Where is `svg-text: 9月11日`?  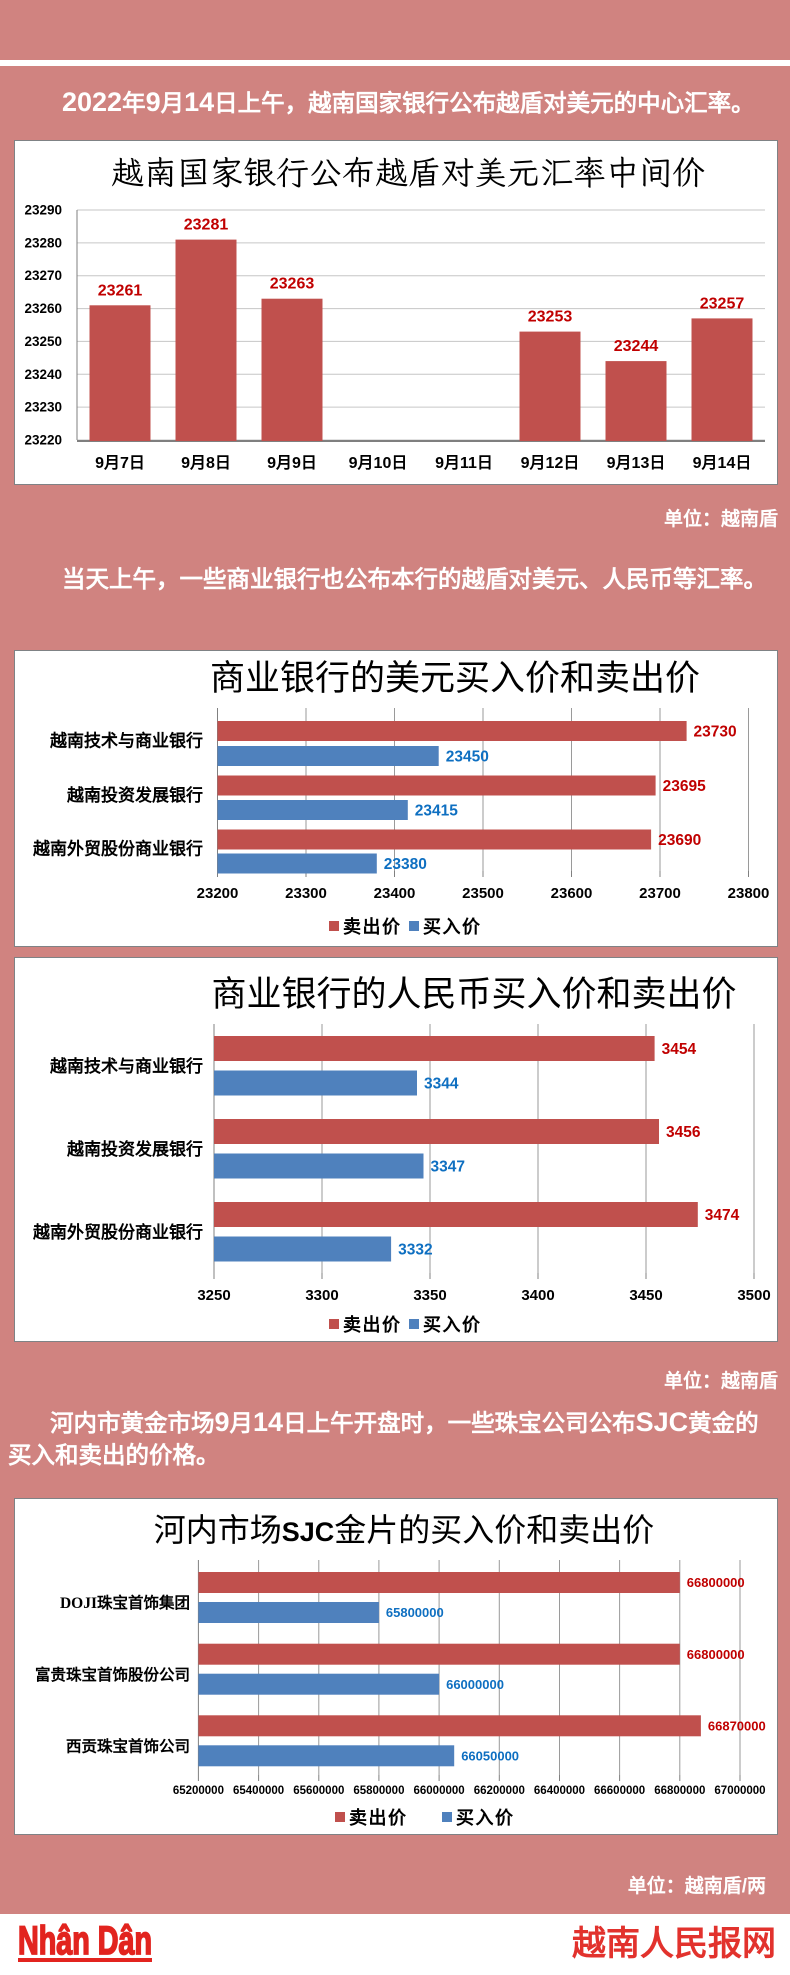 svg-text: 9月11日 is located at coordinates (464, 463).